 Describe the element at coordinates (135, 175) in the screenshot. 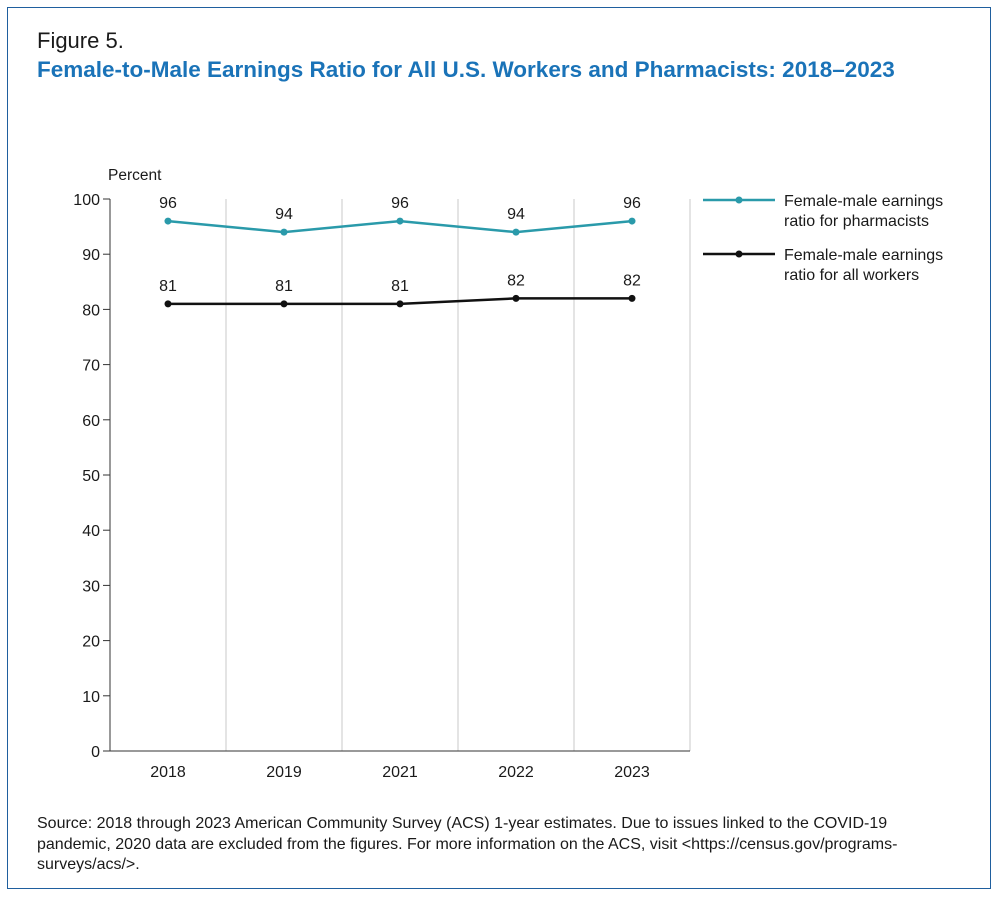

I see `y-axis-title: Percent` at that location.